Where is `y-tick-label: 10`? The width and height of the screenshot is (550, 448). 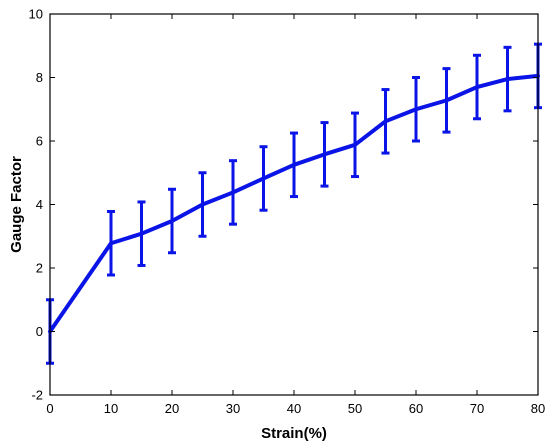
y-tick-label: 10 is located at coordinates (36, 14).